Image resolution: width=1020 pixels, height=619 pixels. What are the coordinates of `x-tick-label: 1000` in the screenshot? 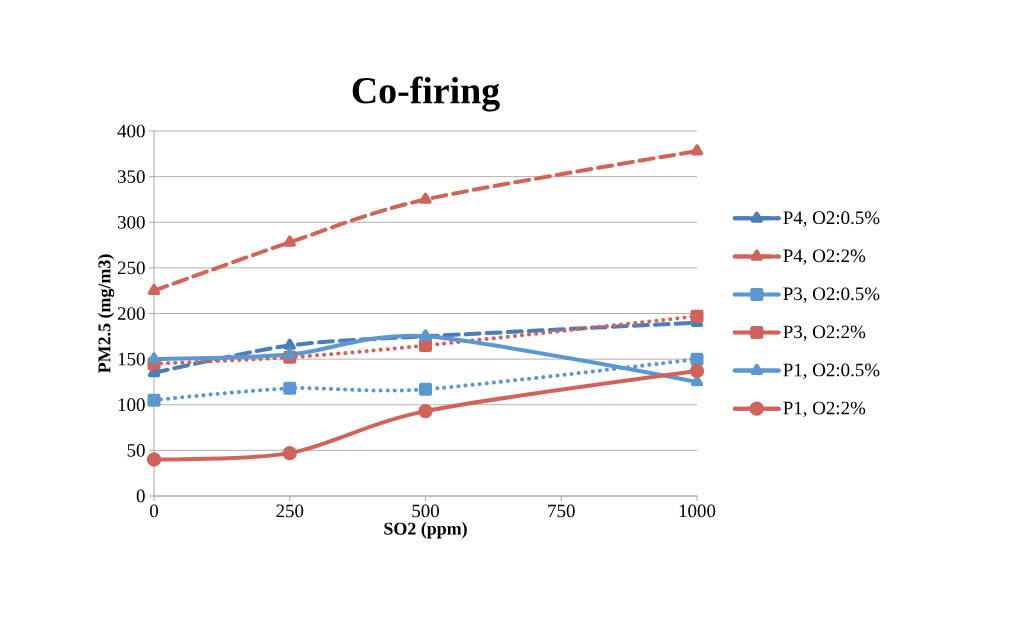 It's located at (697, 511).